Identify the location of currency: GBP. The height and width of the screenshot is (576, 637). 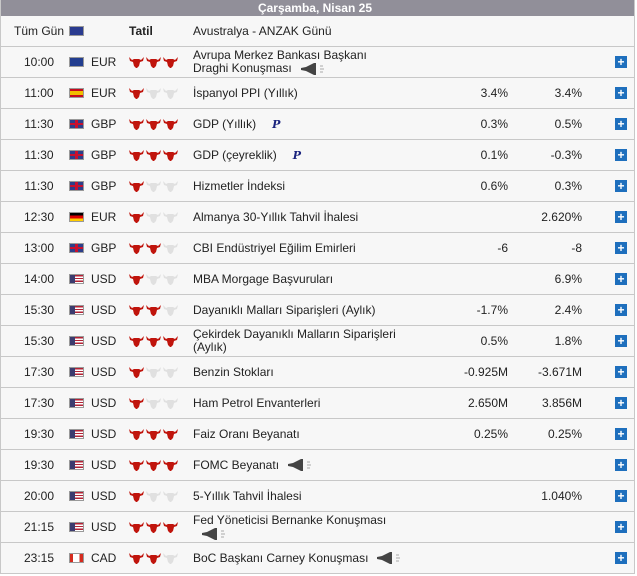
(104, 248).